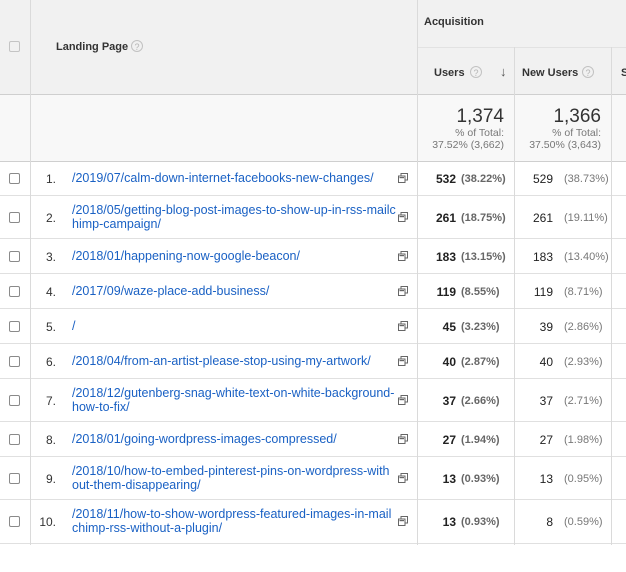  What do you see at coordinates (542, 179) in the screenshot?
I see `new-users-value: 529` at bounding box center [542, 179].